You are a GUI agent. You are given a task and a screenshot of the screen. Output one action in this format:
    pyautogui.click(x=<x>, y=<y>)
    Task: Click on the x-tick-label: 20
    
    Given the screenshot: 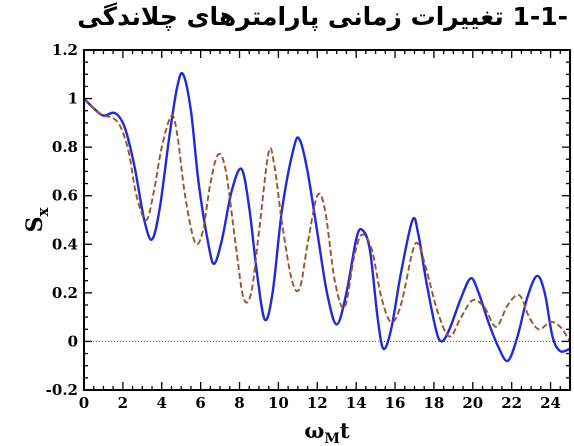 What is the action you would take?
    pyautogui.click(x=472, y=403)
    